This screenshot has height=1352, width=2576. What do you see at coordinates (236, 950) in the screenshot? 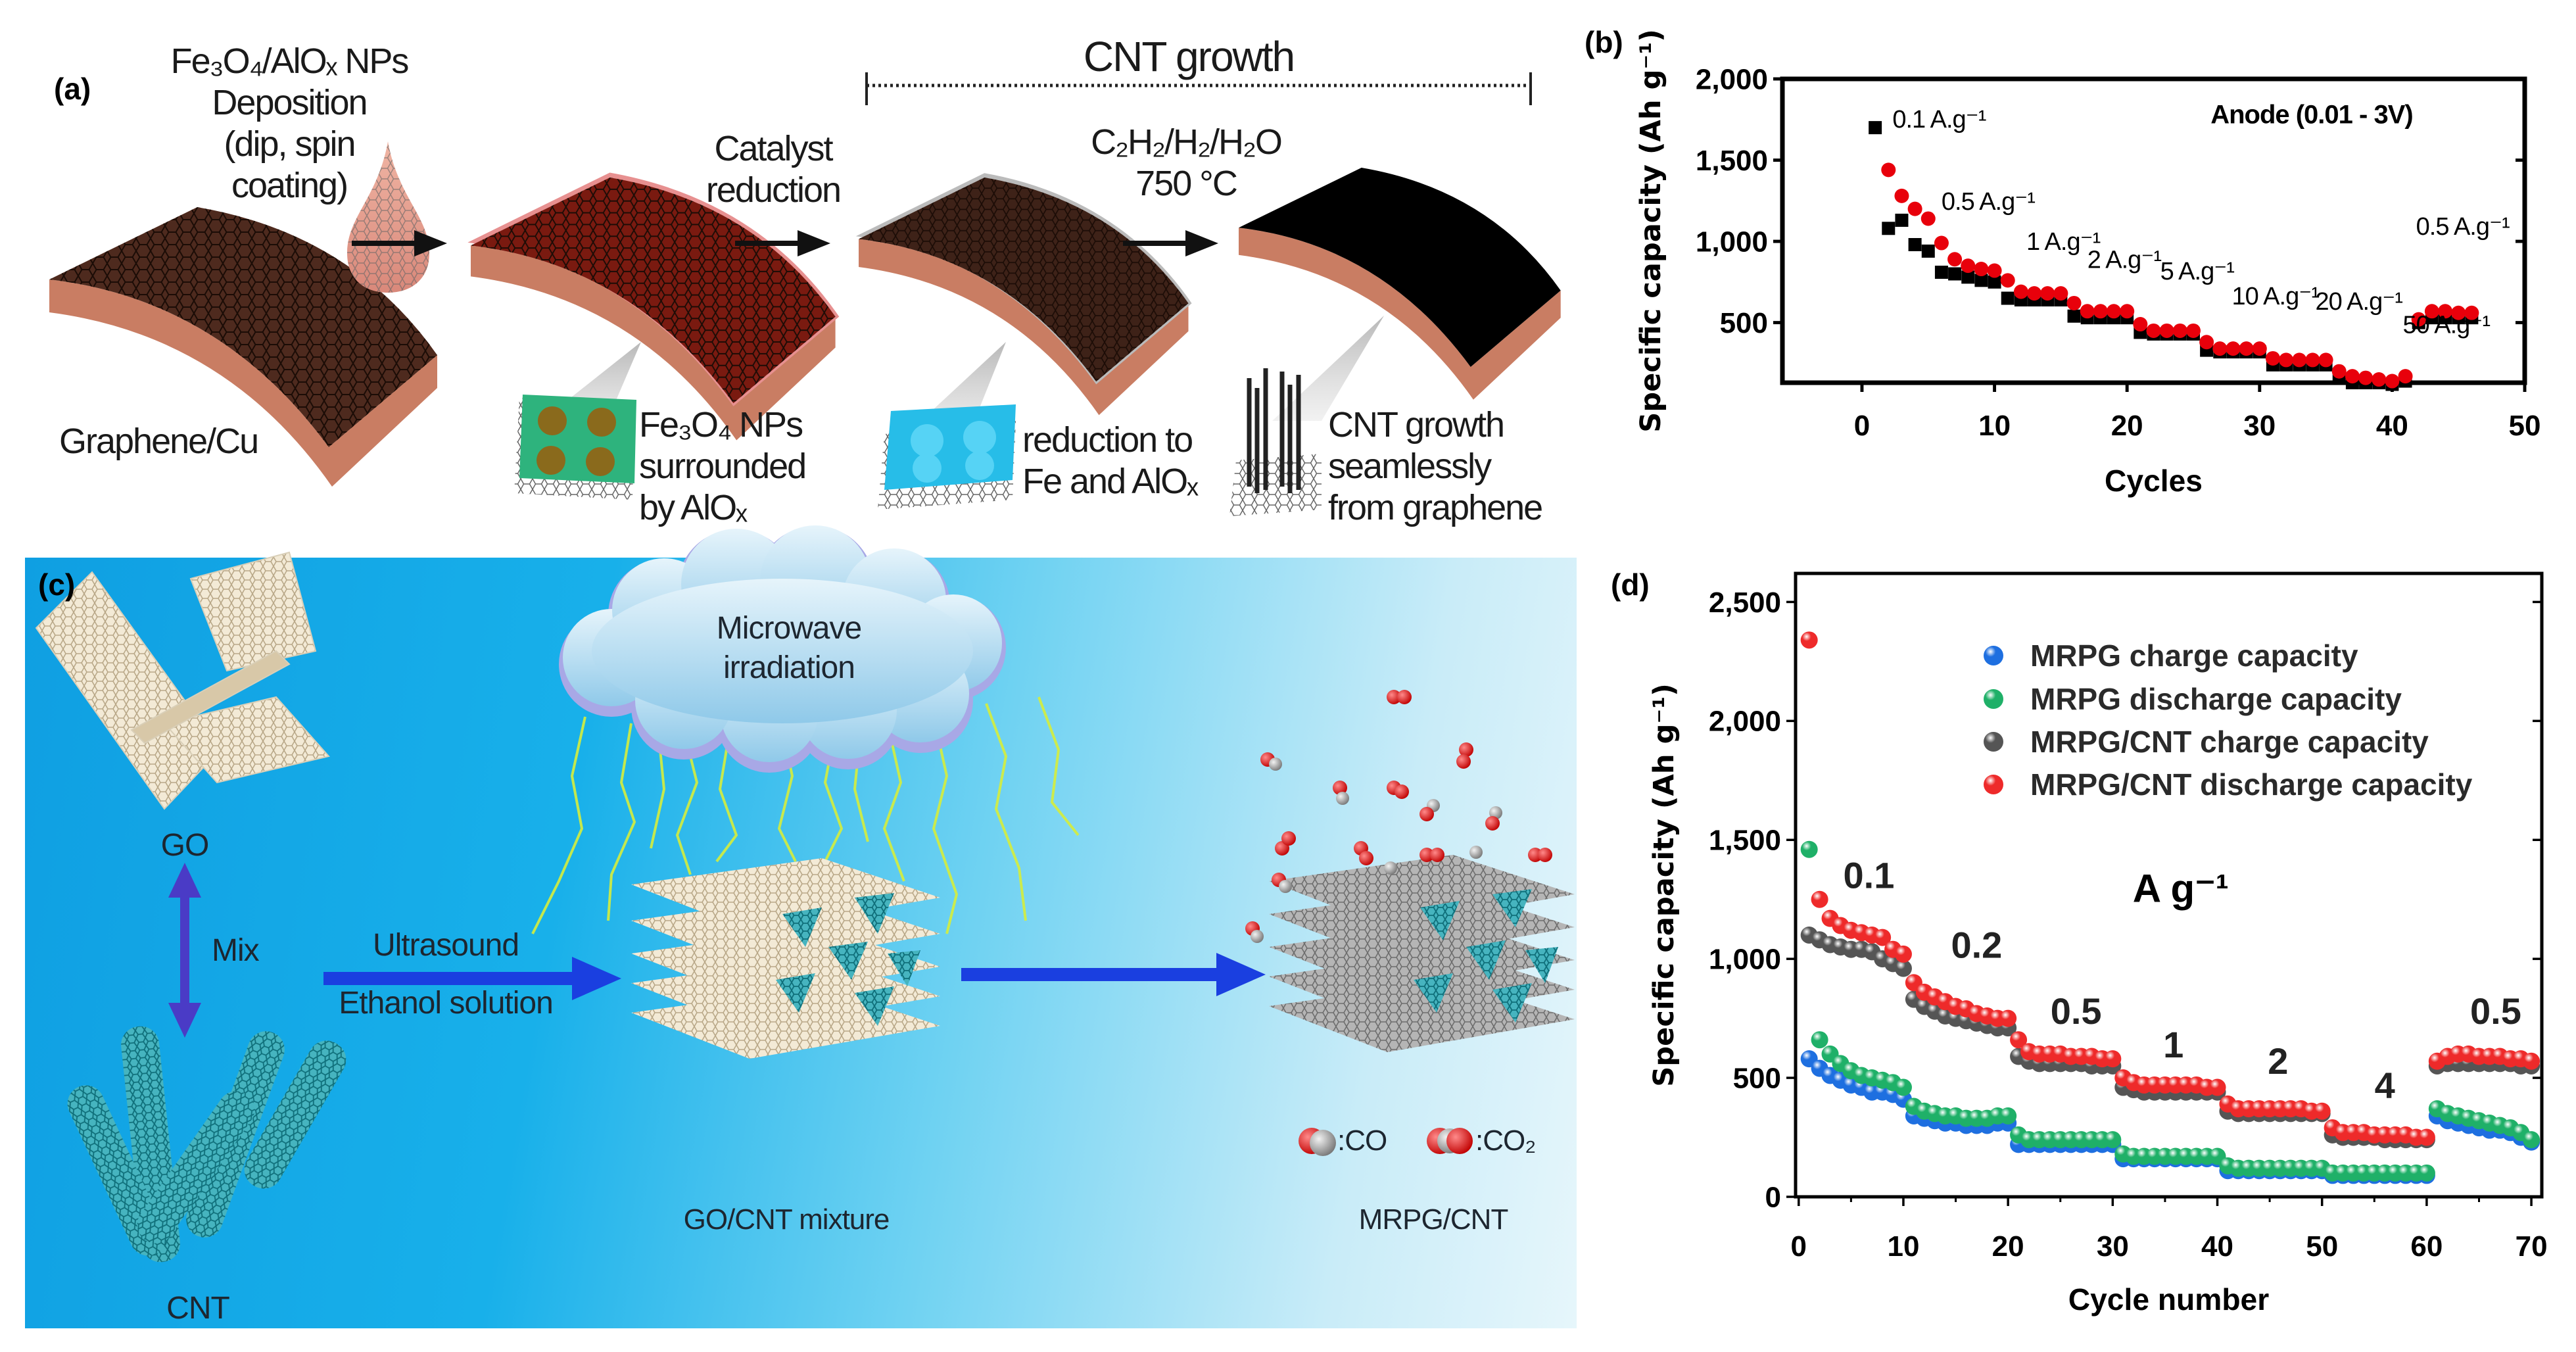
I see `mix-label: Mix` at bounding box center [236, 950].